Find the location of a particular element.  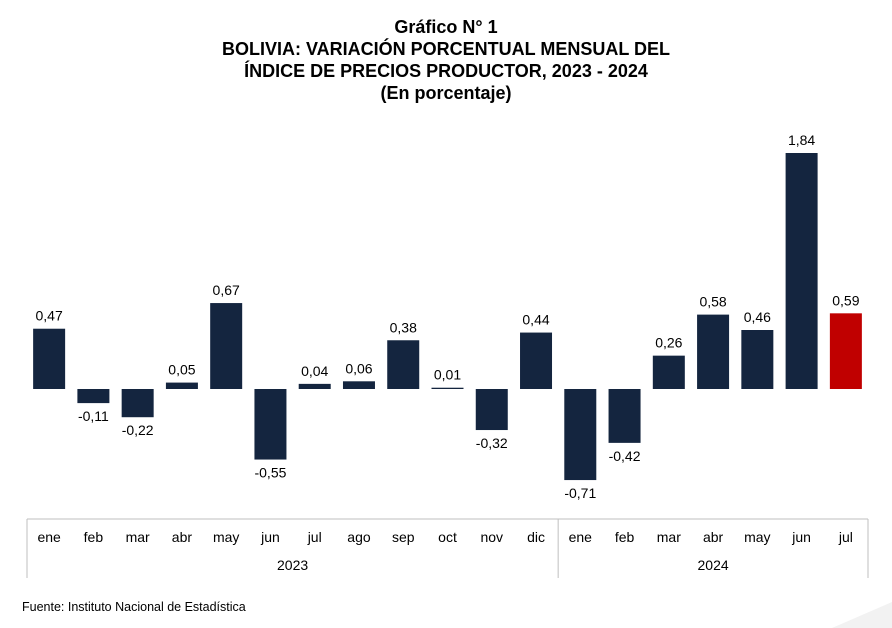

value-label-8: 0,38 is located at coordinates (403, 327).